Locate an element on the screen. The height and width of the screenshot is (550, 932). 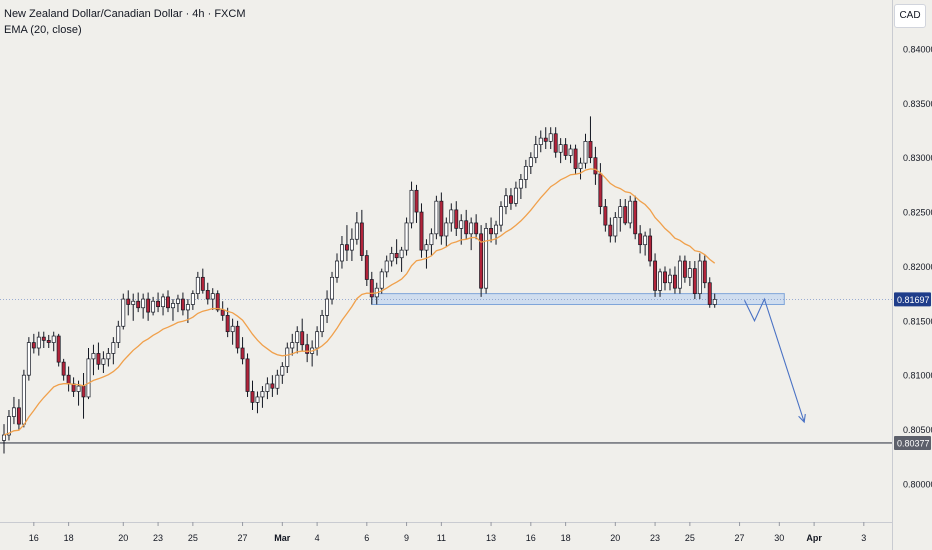
currency-button: CAD is located at coordinates (910, 16).